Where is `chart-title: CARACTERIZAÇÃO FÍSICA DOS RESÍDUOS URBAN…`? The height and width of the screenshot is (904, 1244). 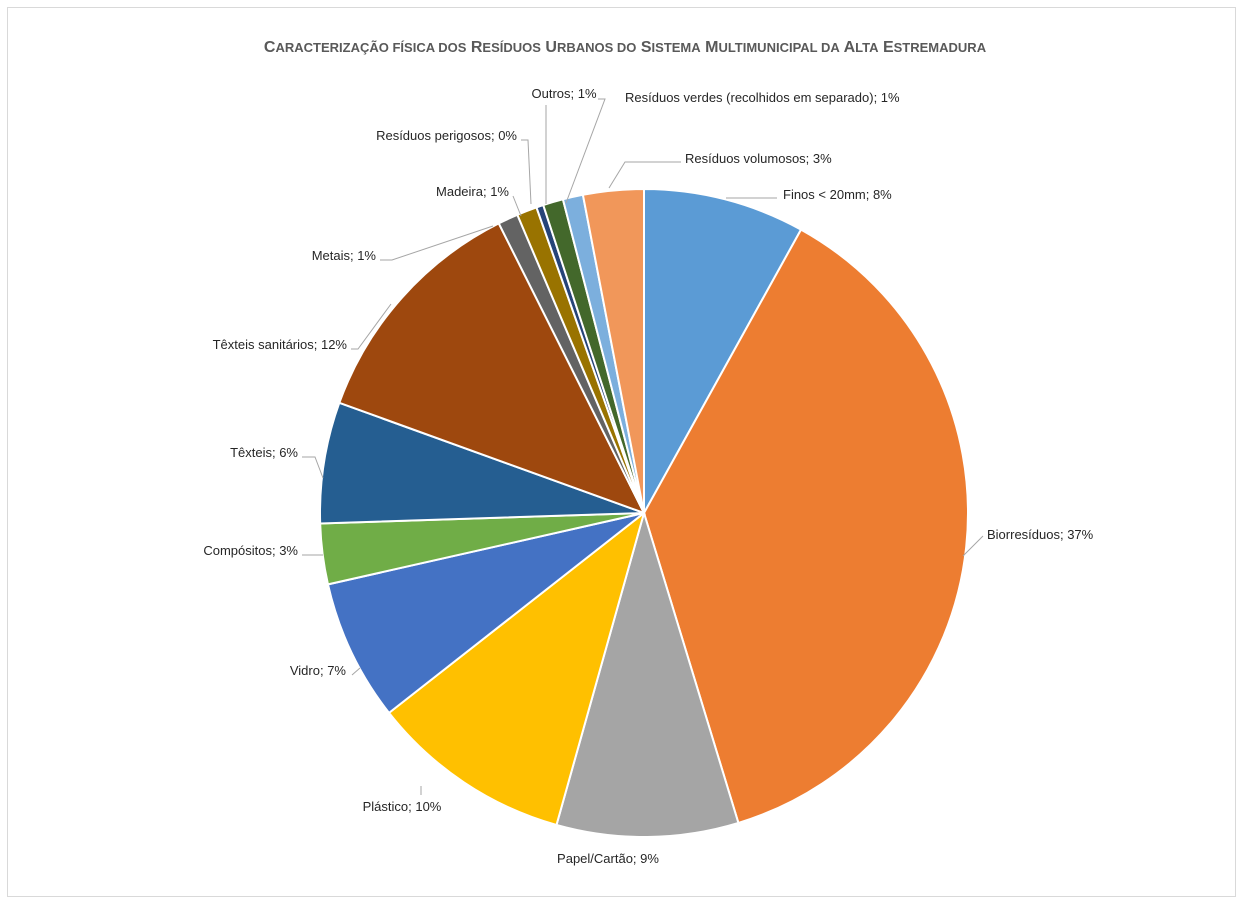
chart-title: CARACTERIZAÇÃO FÍSICA DOS RESÍDUOS URBAN… is located at coordinates (625, 47).